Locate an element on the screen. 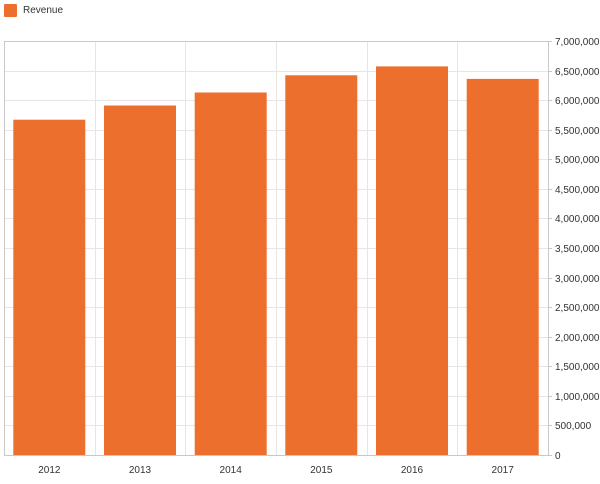  legend: Revenue is located at coordinates (33, 10).